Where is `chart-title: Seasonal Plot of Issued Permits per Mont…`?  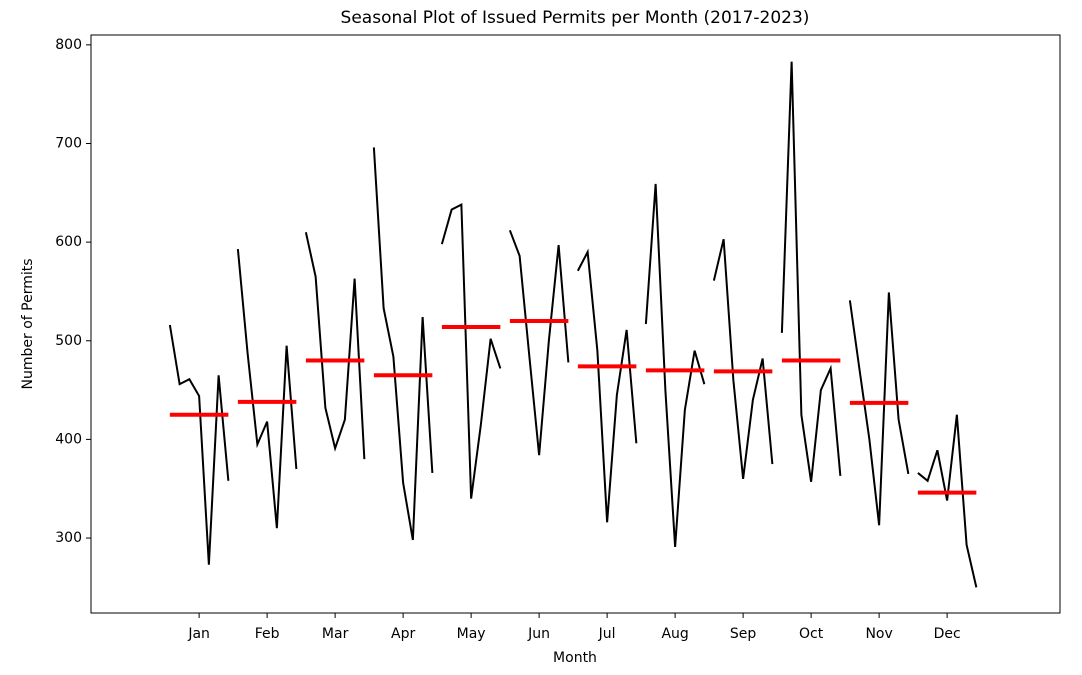 chart-title: Seasonal Plot of Issued Permits per Mont… is located at coordinates (575, 18).